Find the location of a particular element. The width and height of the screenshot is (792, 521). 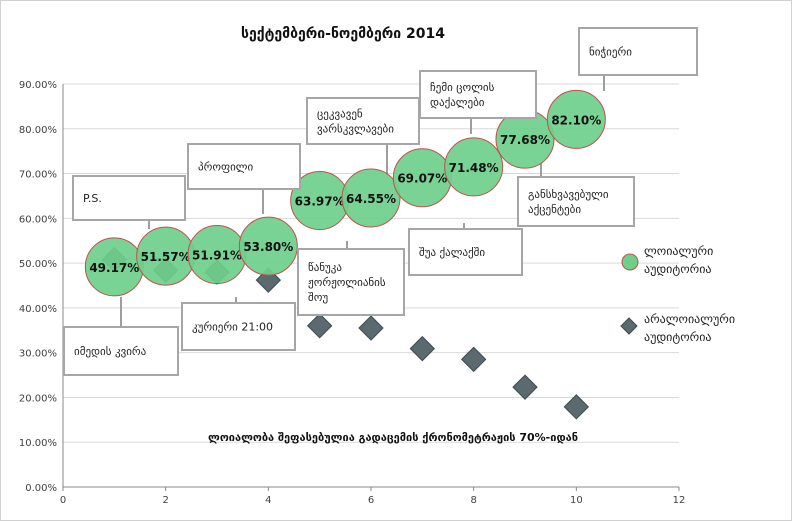

y-tick-label: 80.00% is located at coordinates (38, 130).